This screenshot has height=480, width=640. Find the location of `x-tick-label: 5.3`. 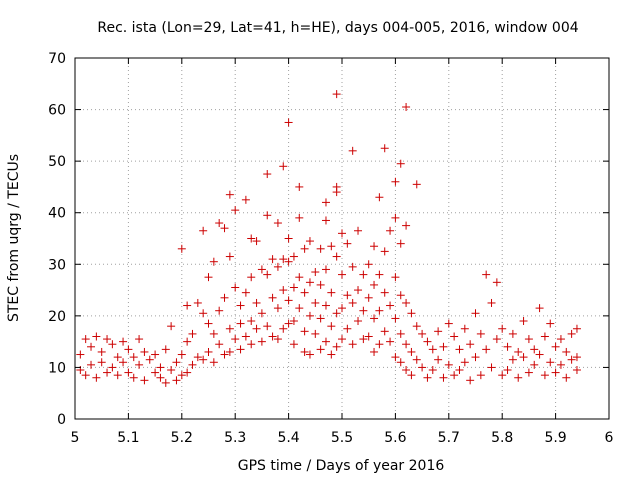

x-tick-label: 5.3 is located at coordinates (235, 438).